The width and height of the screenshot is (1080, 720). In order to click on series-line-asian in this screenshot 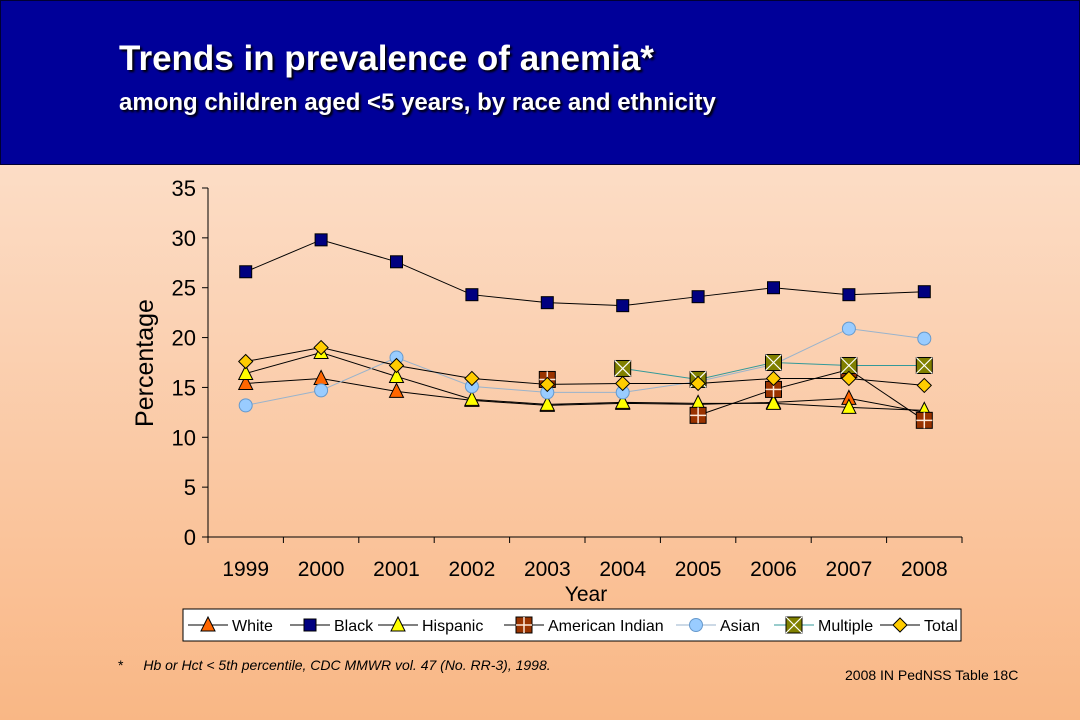, I will do `click(585, 367)`.